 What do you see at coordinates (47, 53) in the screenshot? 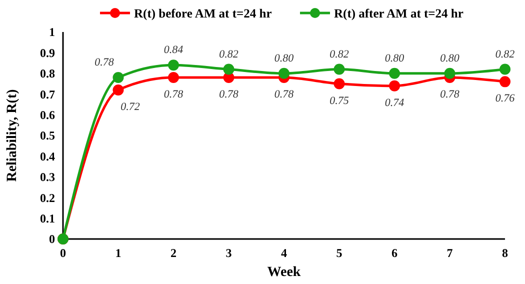
I see `y-tick-label: 0.9` at bounding box center [47, 53].